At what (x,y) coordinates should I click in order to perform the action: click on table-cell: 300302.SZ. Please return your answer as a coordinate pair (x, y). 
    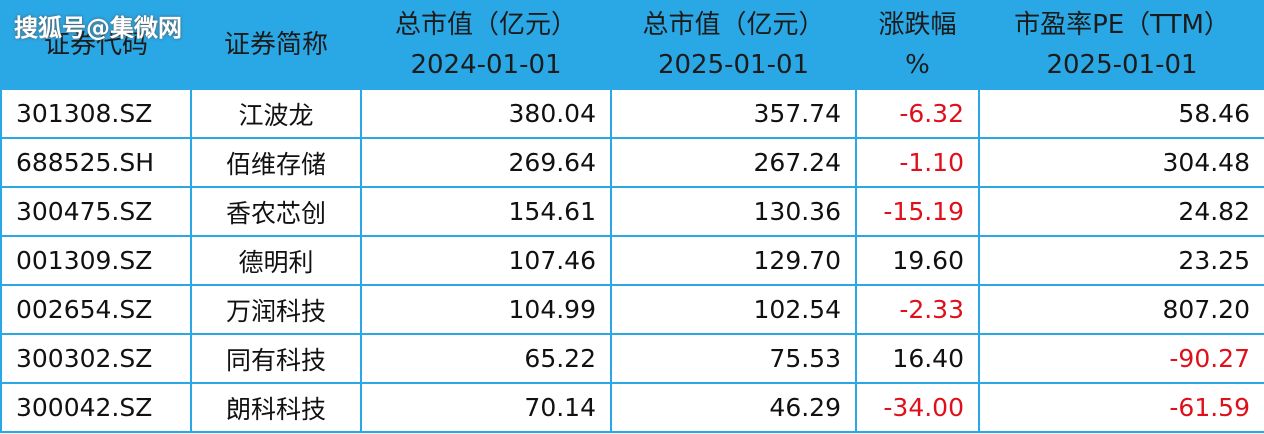
    Looking at the image, I should click on (96, 358).